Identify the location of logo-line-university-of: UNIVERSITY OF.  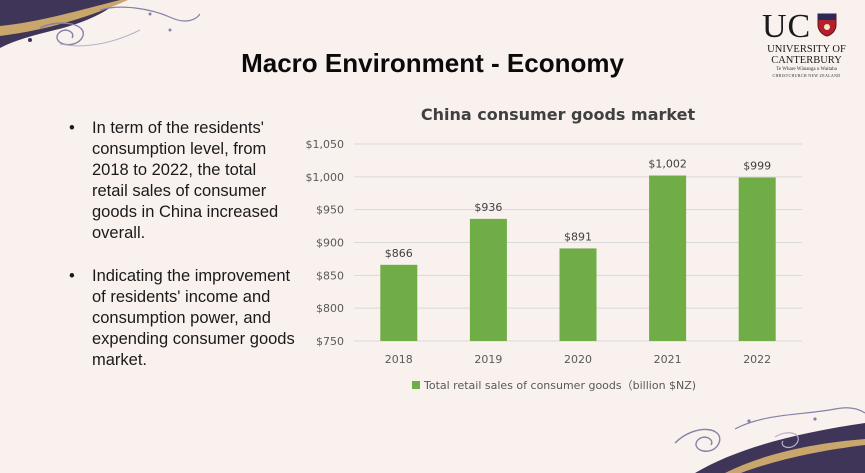
(806, 49).